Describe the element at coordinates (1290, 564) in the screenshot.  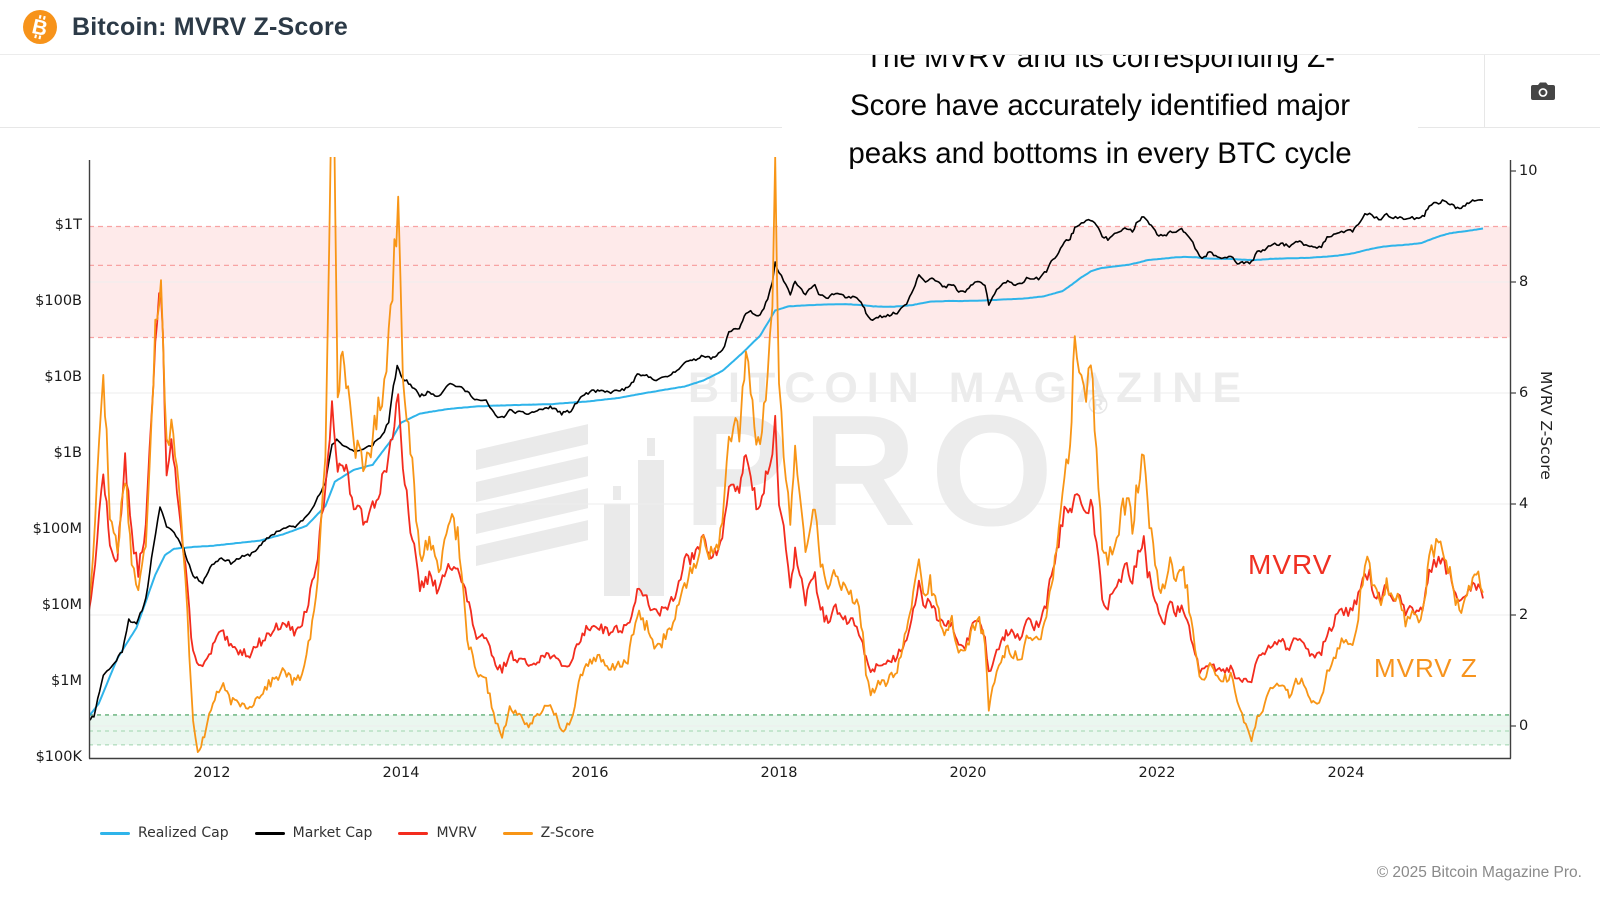
I see `mvrv-series-label: MVRV` at that location.